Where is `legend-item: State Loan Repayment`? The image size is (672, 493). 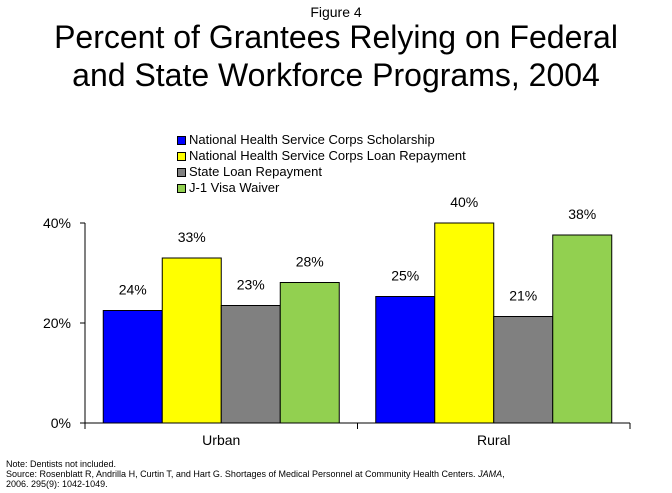
legend-item: State Loan Repayment is located at coordinates (321, 172).